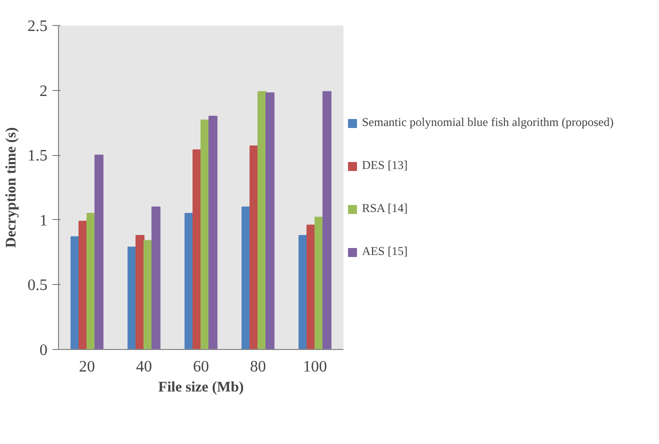 This screenshot has width=659, height=444. Describe the element at coordinates (12, 187) in the screenshot. I see `y-axis-title: Decryption time (s)` at that location.